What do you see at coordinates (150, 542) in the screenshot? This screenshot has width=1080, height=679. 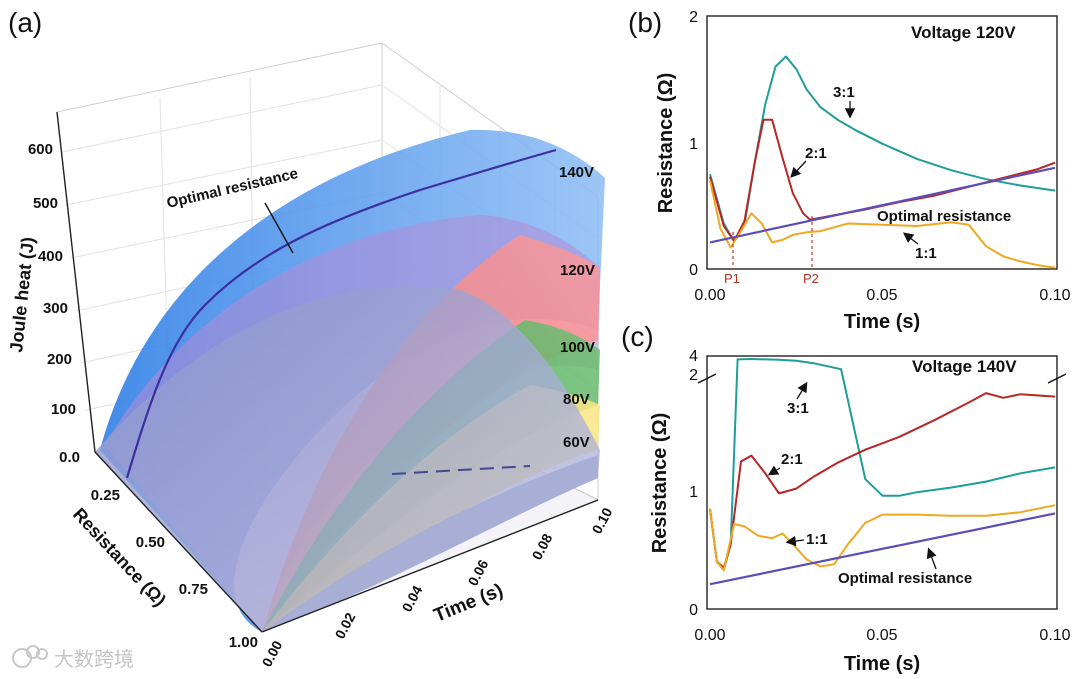 I see `r-tick: 0.50` at bounding box center [150, 542].